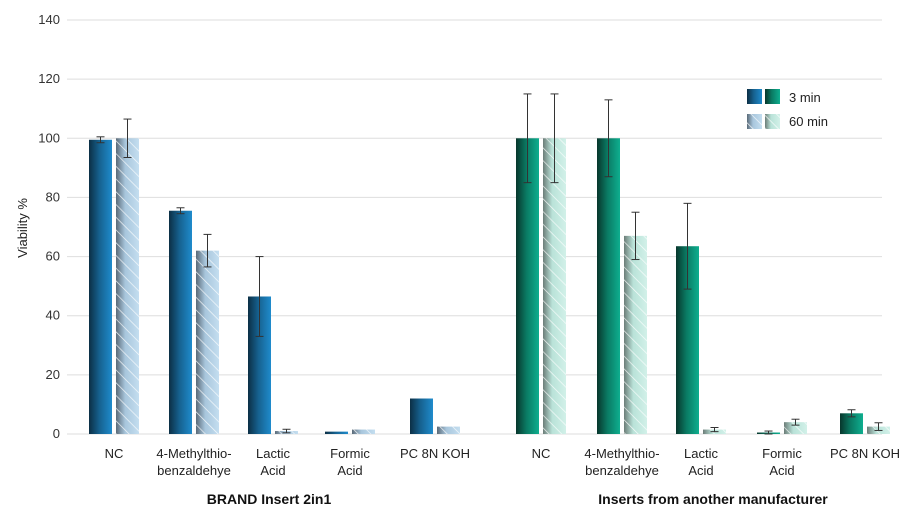 The height and width of the screenshot is (518, 908). I want to click on legend-swatch-3min-other, so click(772, 96).